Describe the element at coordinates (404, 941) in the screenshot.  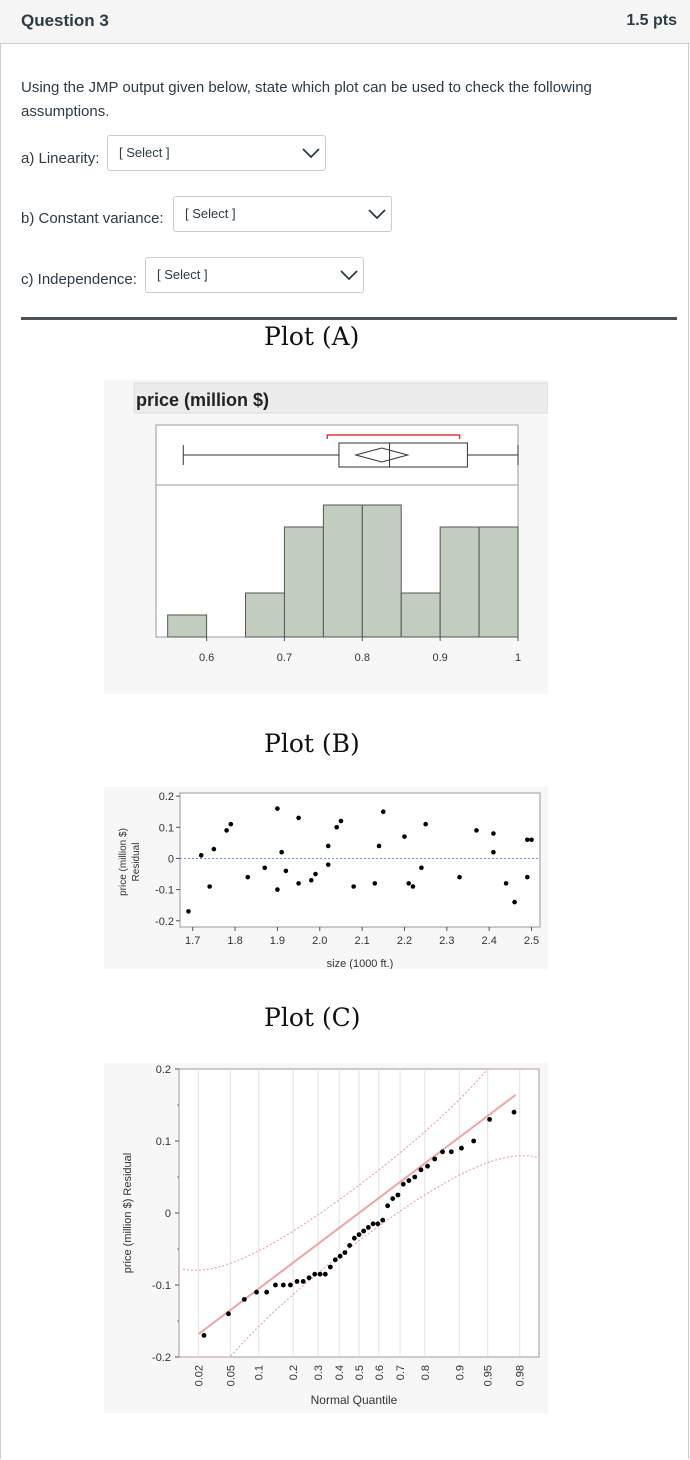
I see `x-tick-label: 2.2` at that location.